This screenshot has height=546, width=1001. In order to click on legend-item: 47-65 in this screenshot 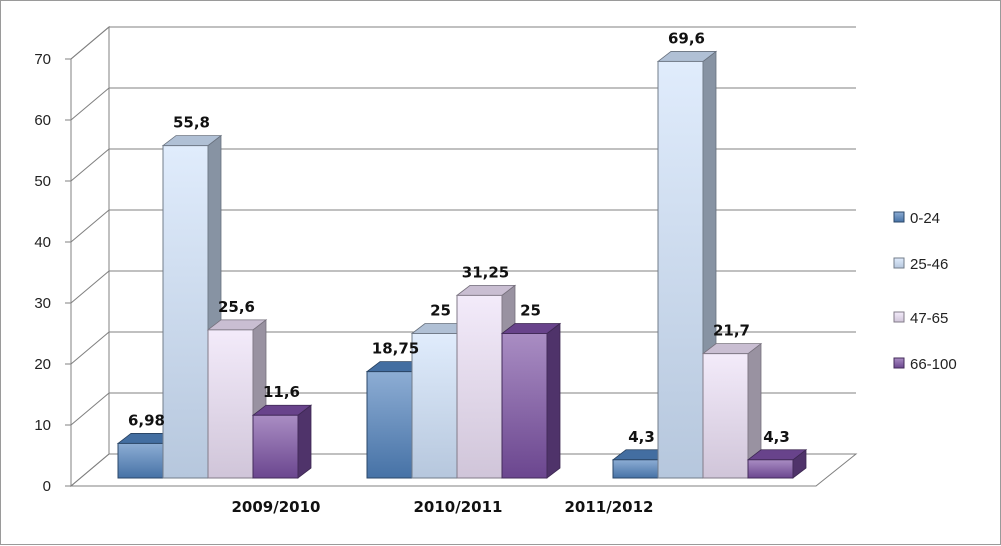, I will do `click(920, 318)`.